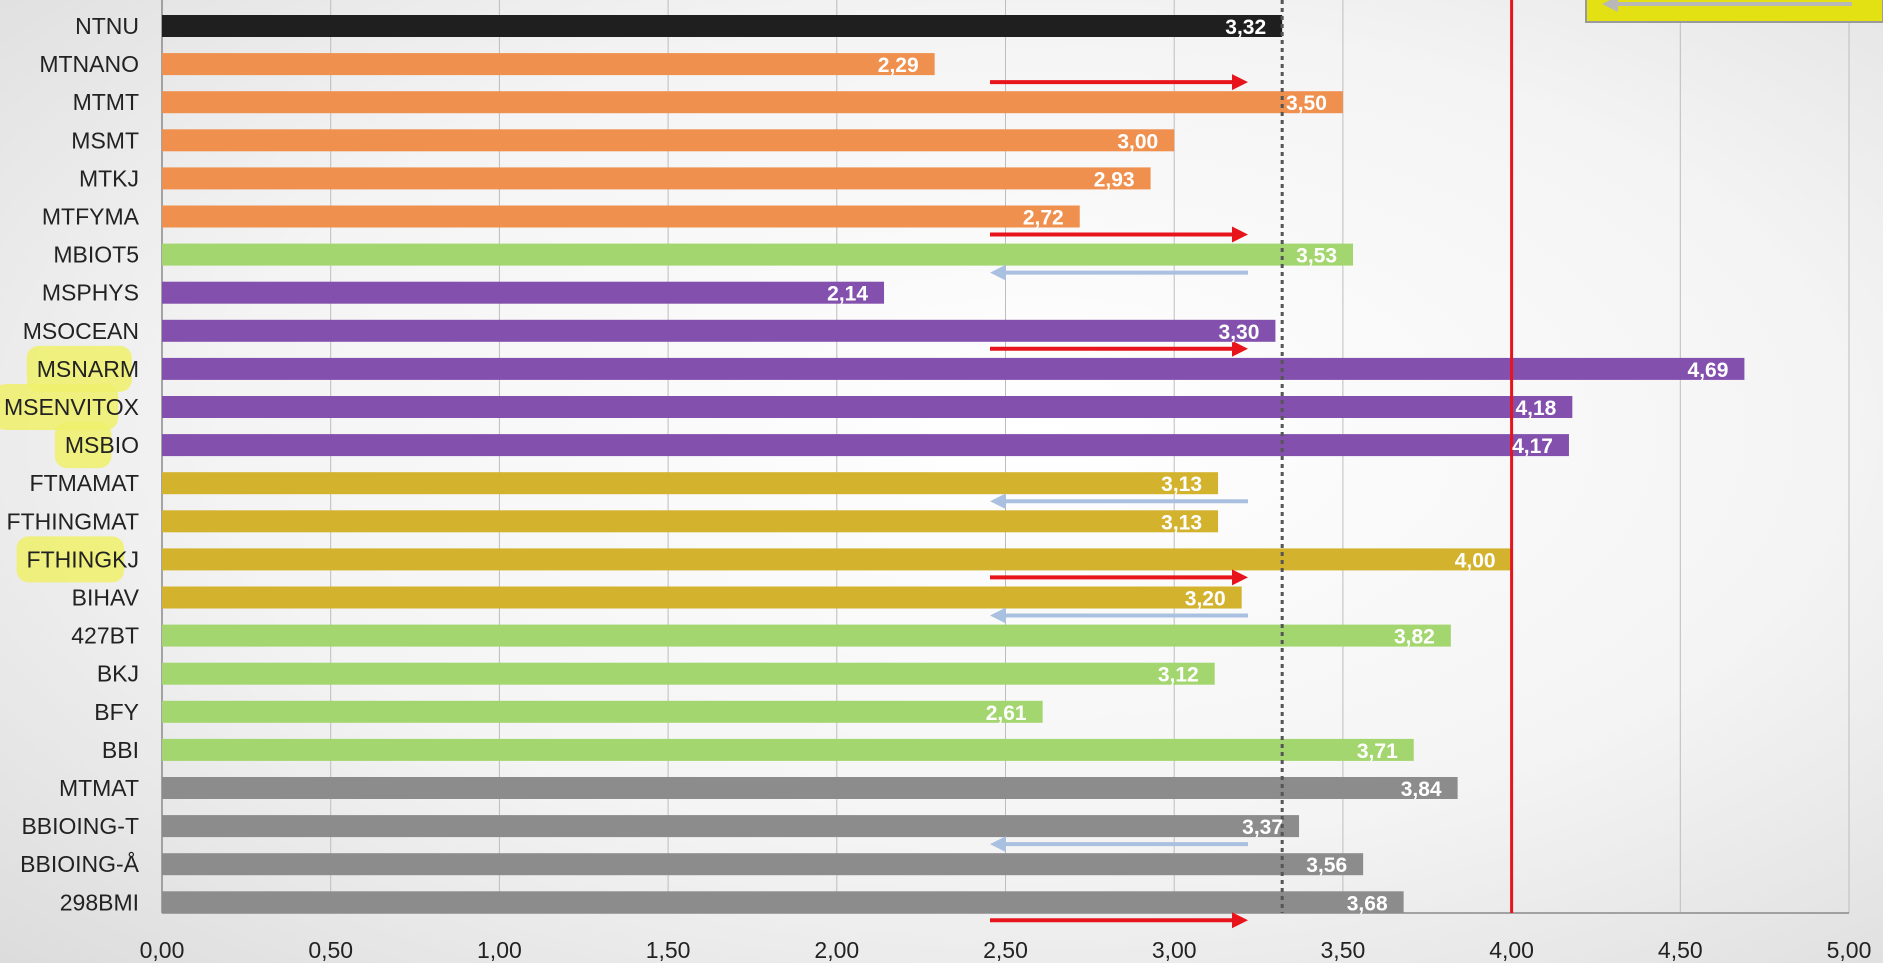 The width and height of the screenshot is (1883, 963). What do you see at coordinates (99, 788) in the screenshot?
I see `category-label: MTMAT` at bounding box center [99, 788].